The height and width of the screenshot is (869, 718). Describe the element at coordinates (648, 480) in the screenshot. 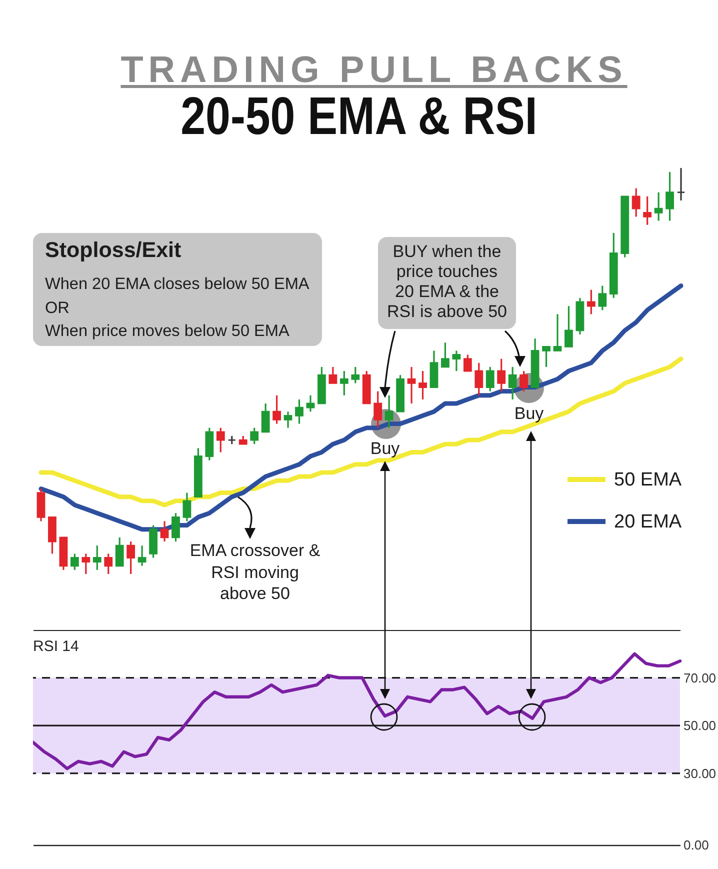

I see `legend-label: 50 EMA` at that location.